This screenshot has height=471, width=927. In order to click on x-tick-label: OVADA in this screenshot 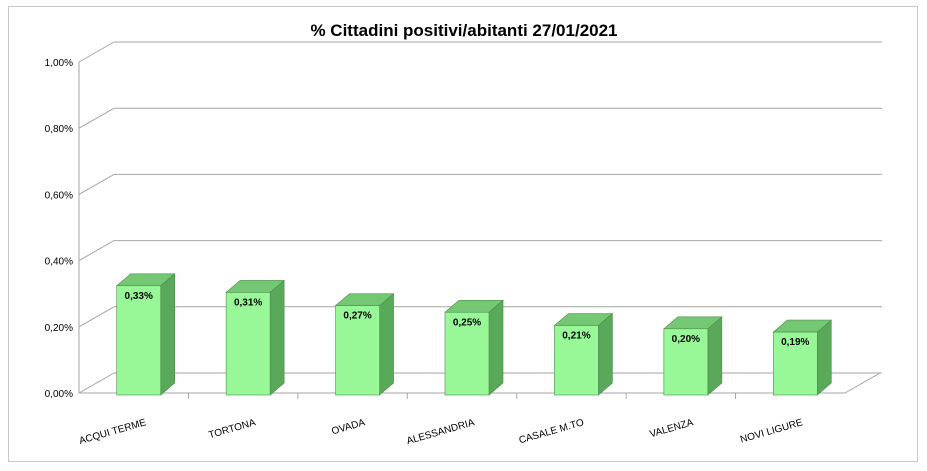, I will do `click(348, 427)`.